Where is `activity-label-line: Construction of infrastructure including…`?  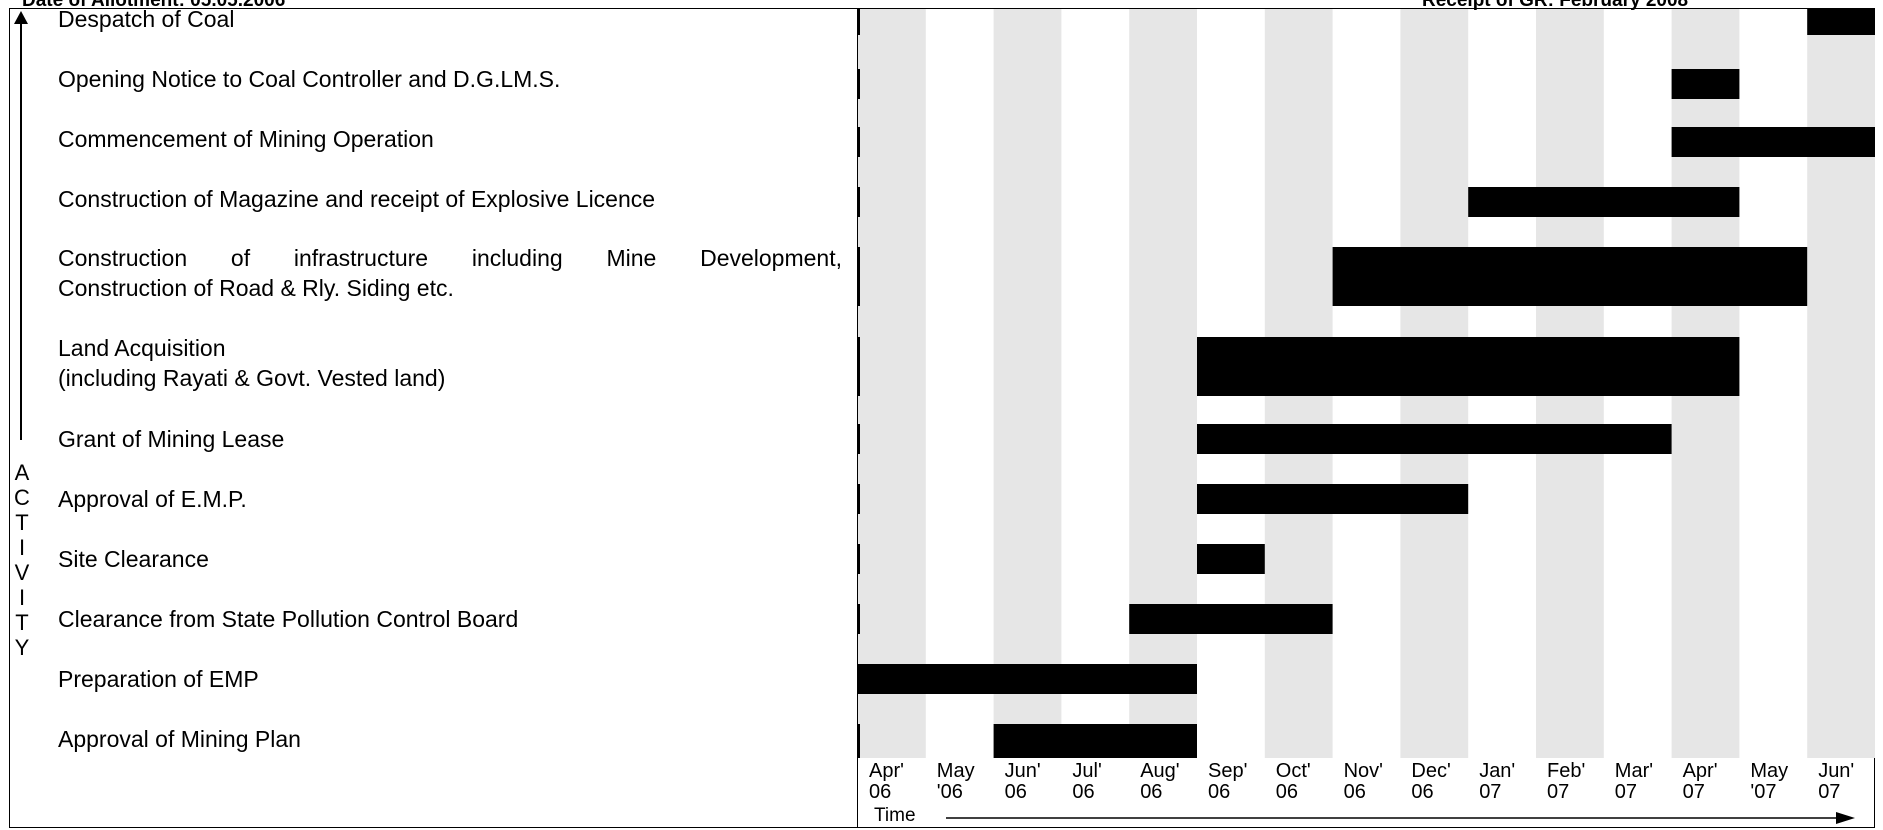
activity-label-line: Construction of infrastructure including… is located at coordinates (450, 258).